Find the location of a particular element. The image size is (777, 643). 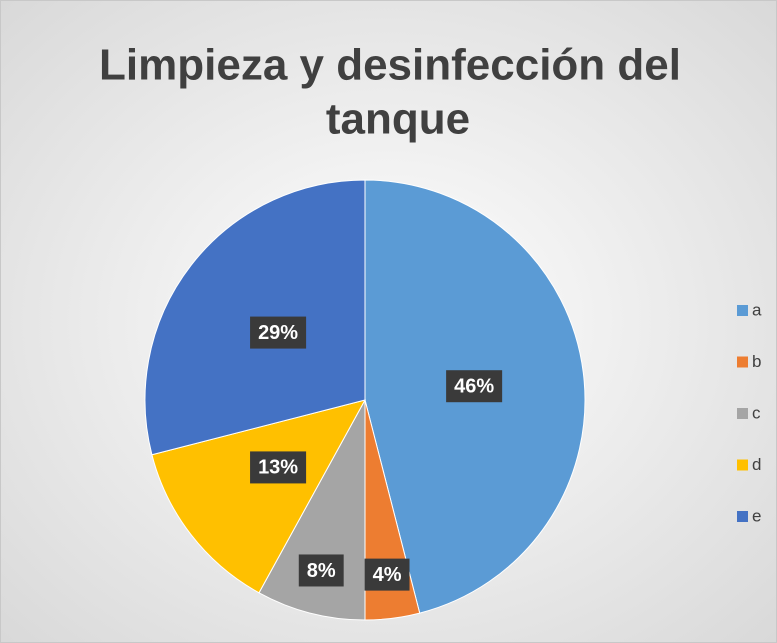

data-label: 4% is located at coordinates (387, 575).